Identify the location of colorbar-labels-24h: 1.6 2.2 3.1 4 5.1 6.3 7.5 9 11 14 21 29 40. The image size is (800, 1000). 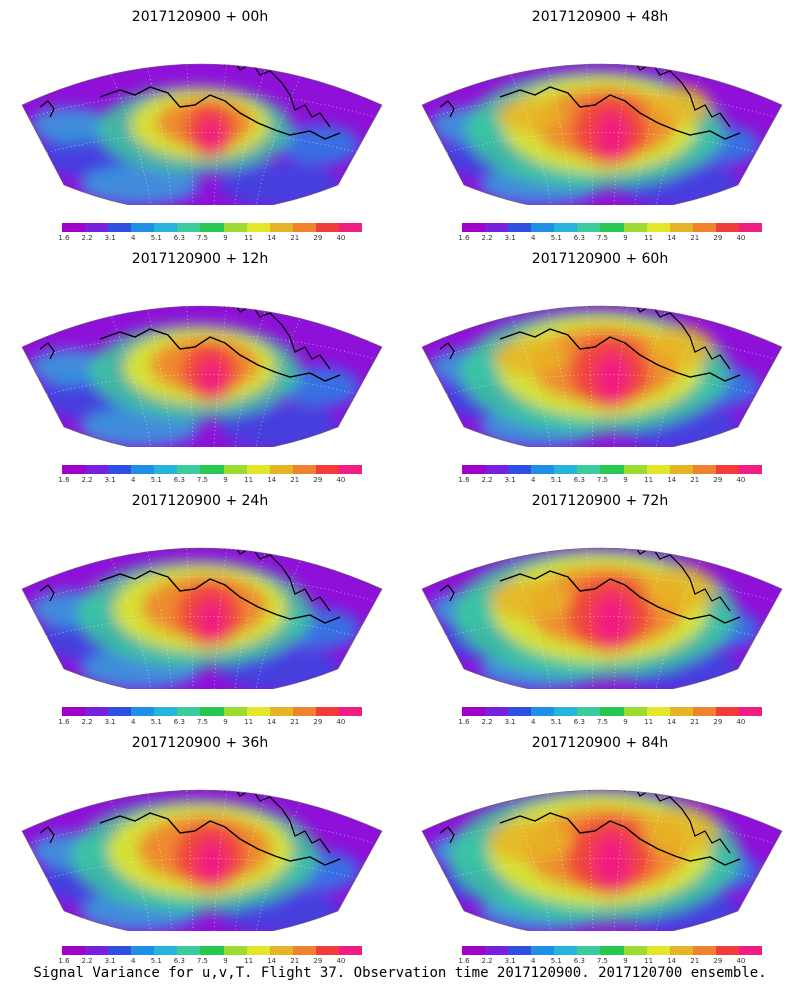
(210, 722).